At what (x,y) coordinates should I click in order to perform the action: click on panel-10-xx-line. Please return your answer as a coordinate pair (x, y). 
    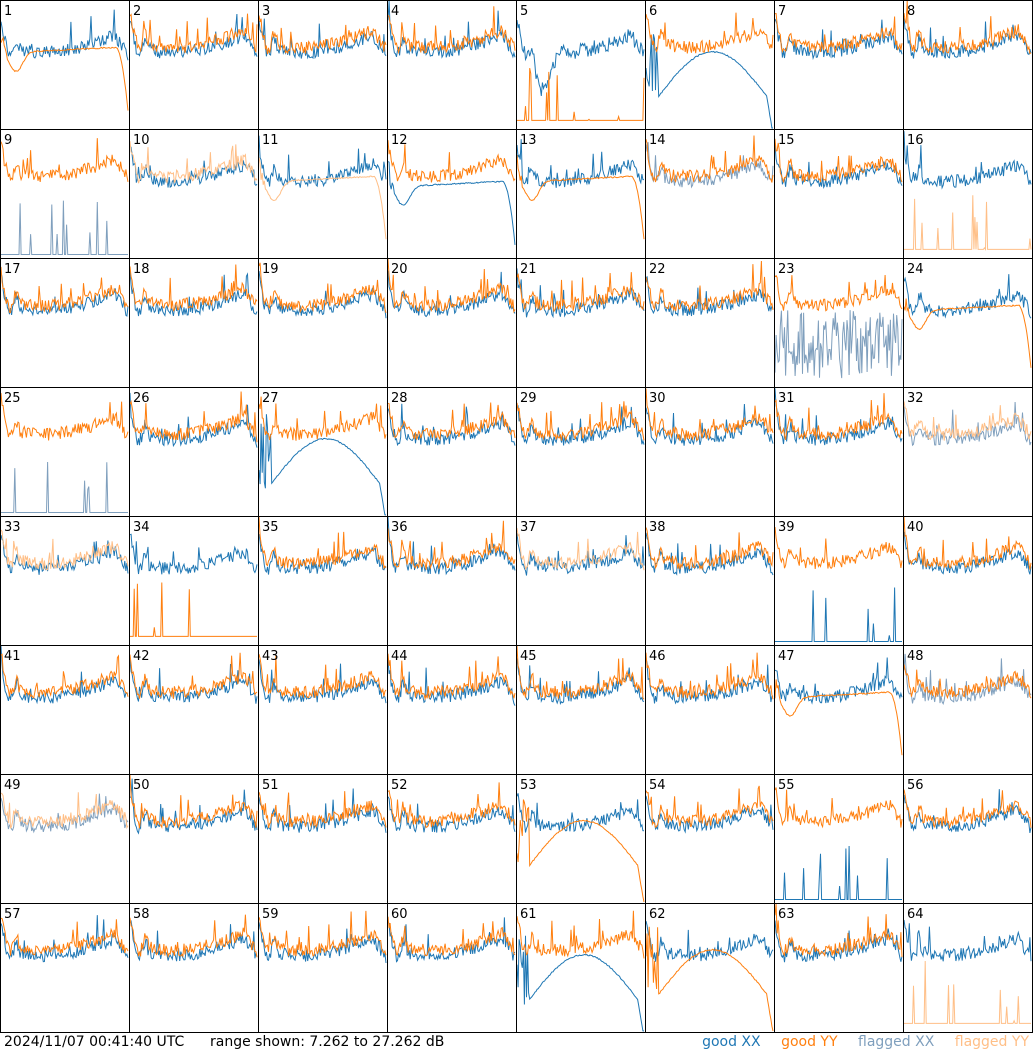
    Looking at the image, I should click on (193, 167).